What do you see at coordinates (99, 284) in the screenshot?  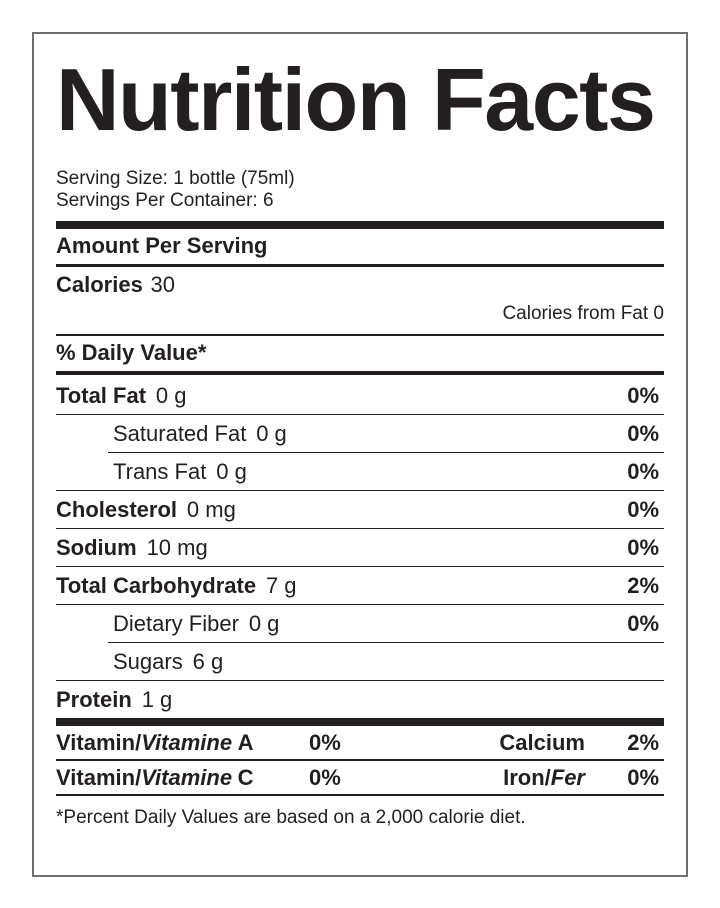 I see `calories-label: Calories` at bounding box center [99, 284].